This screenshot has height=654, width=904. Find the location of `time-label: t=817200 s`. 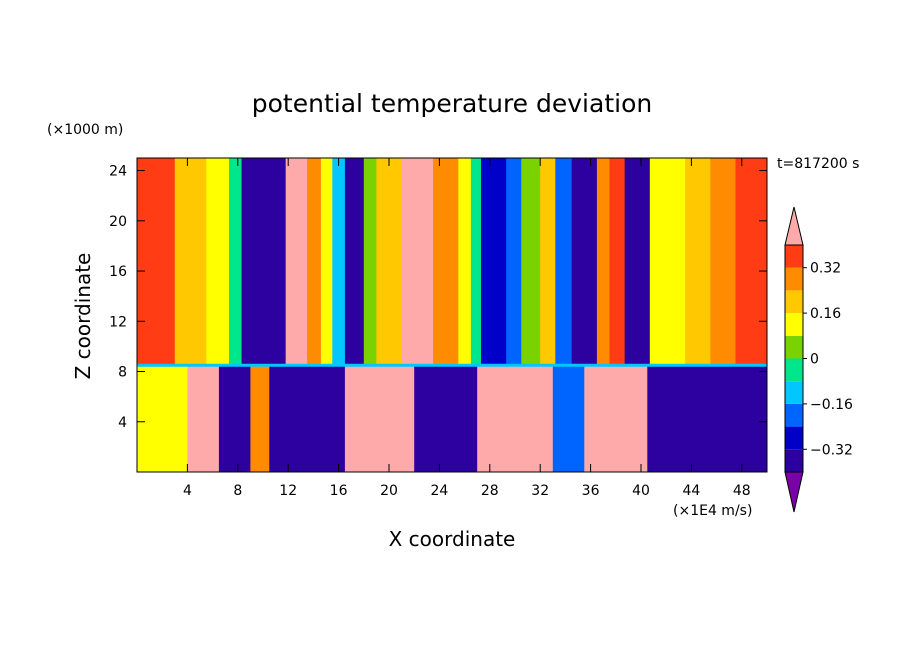

time-label: t=817200 s is located at coordinates (818, 164).